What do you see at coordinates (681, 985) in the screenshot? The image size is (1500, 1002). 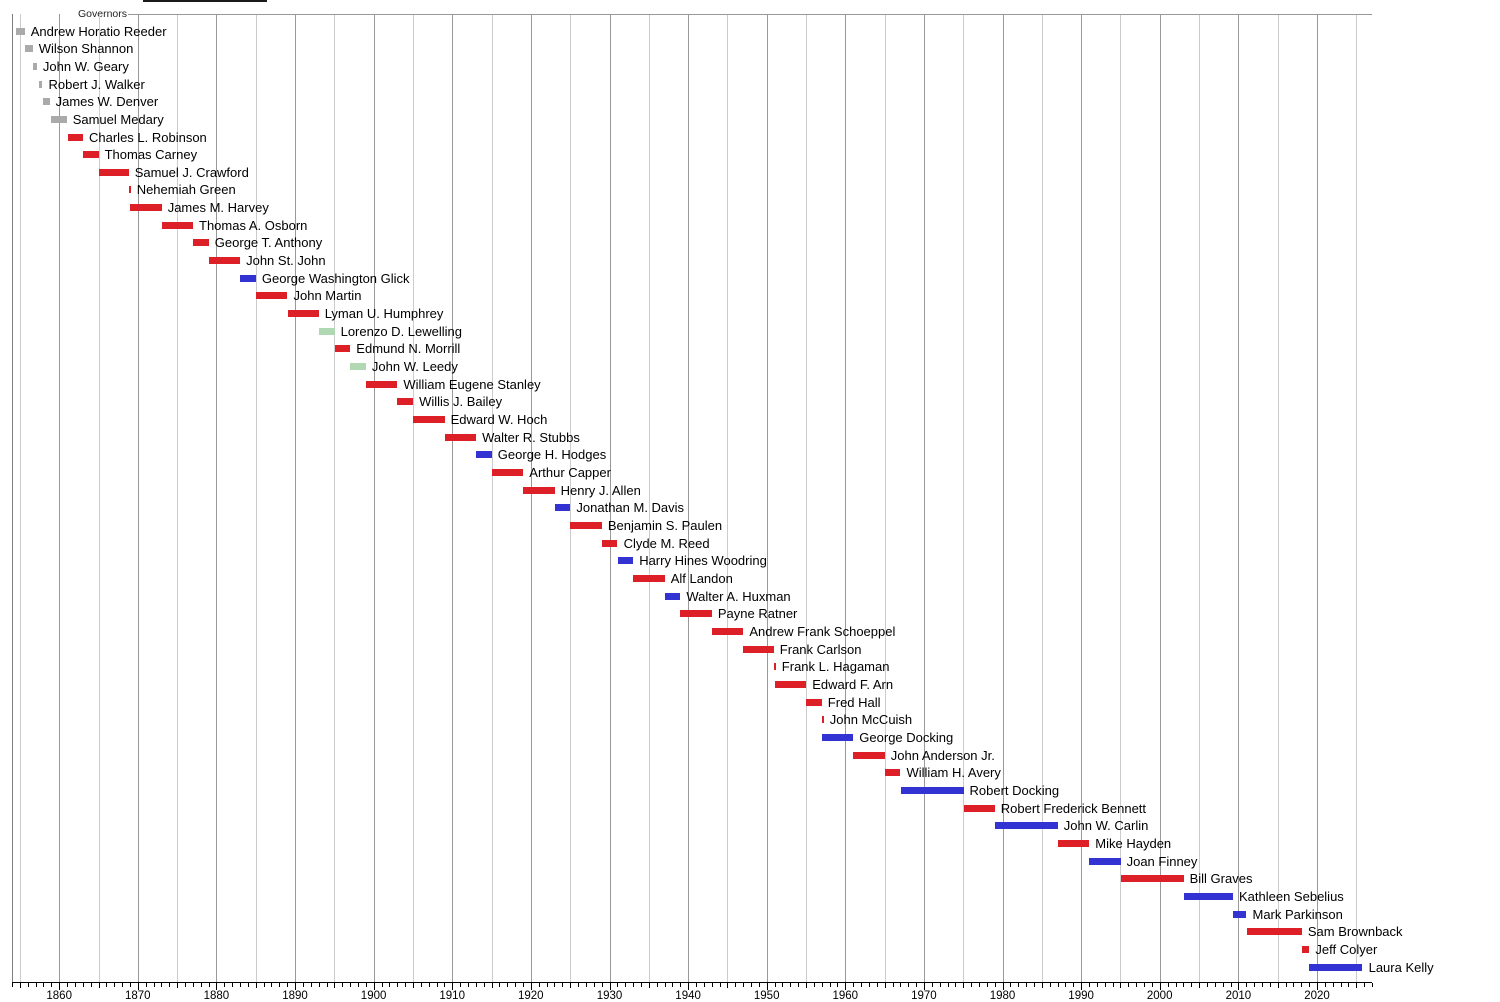 I see `x-axis-tick-1939` at bounding box center [681, 985].